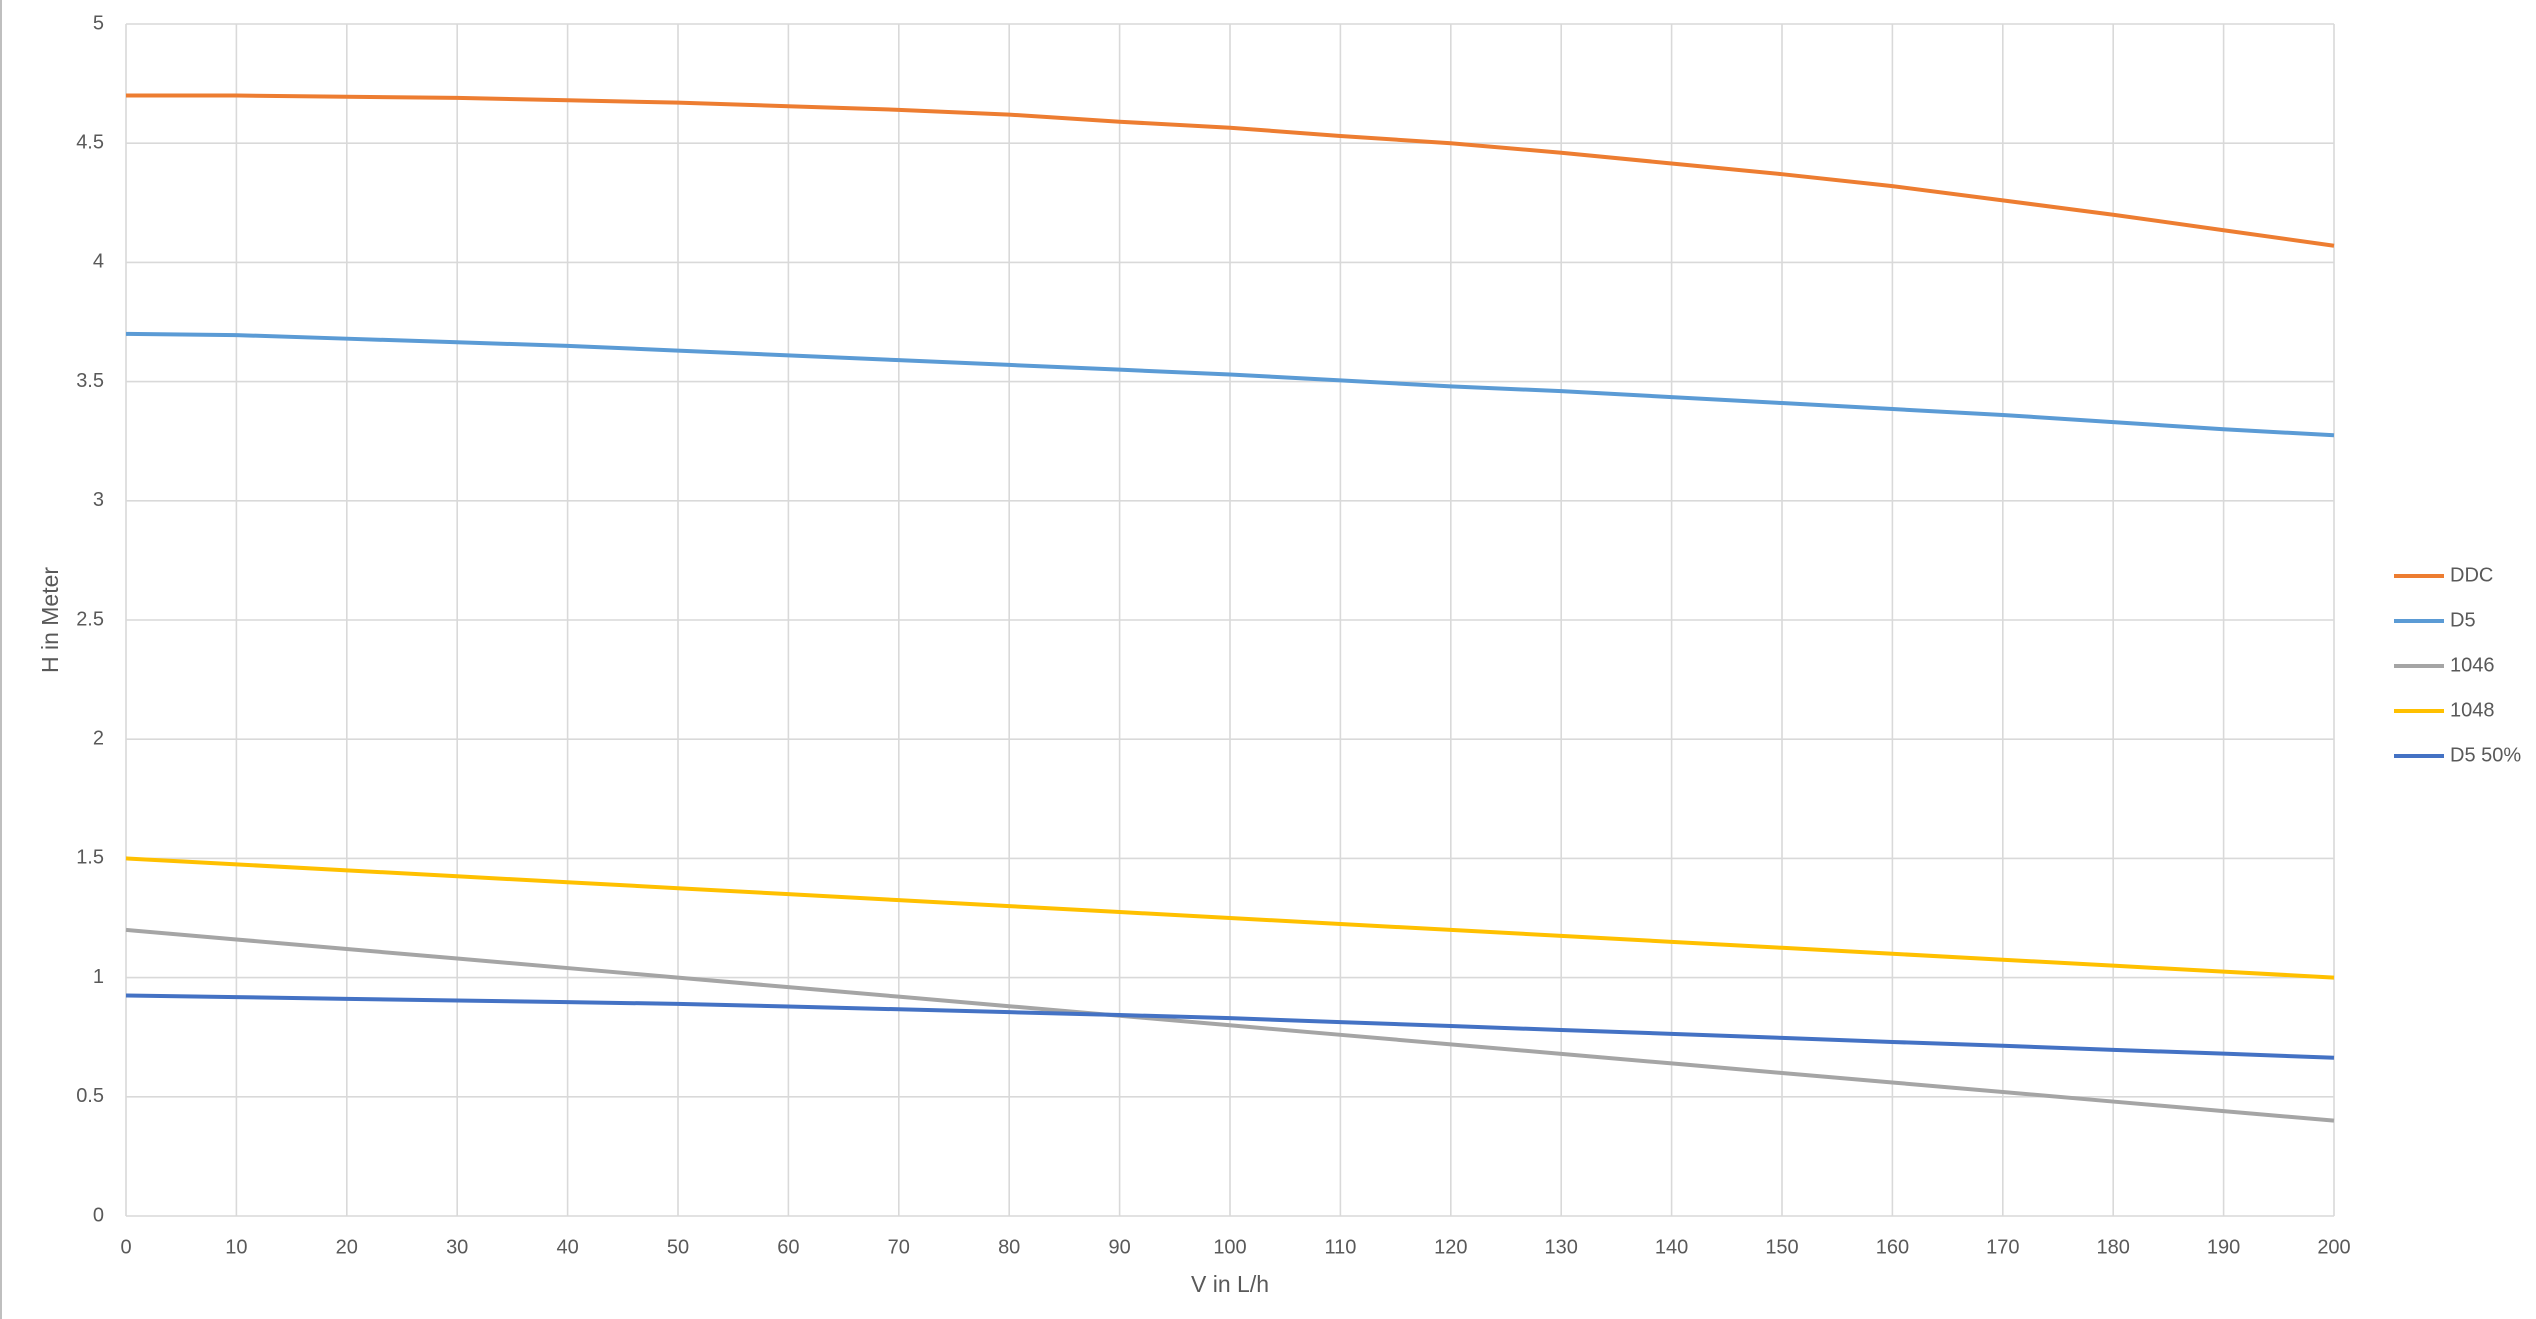 The height and width of the screenshot is (1319, 2536). I want to click on x-tick-label: 20, so click(347, 1247).